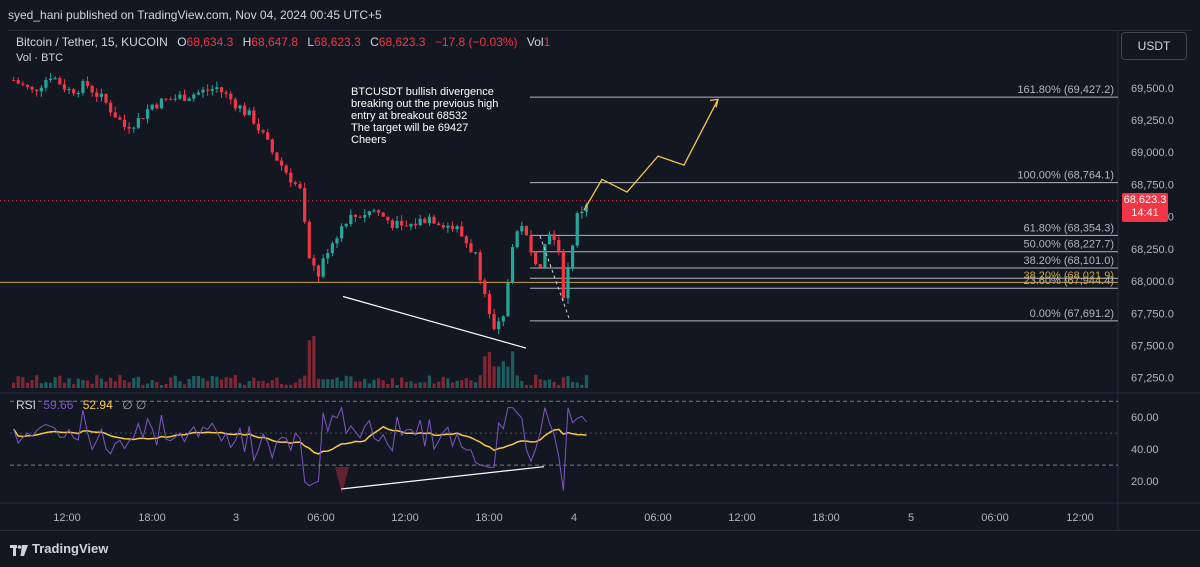 This screenshot has width=1200, height=567. Describe the element at coordinates (300, 361) in the screenshot. I see `volume-bars` at that location.